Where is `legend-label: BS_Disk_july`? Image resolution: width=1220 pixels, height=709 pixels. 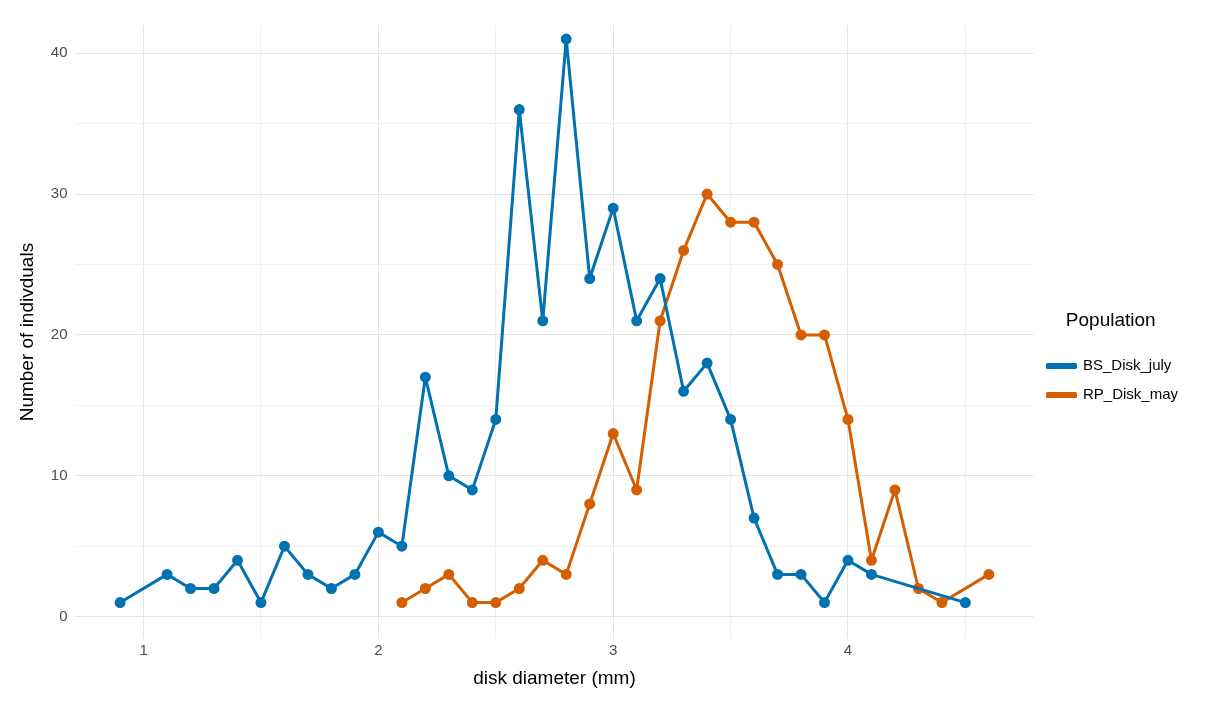
legend-label: BS_Disk_july is located at coordinates (1127, 365).